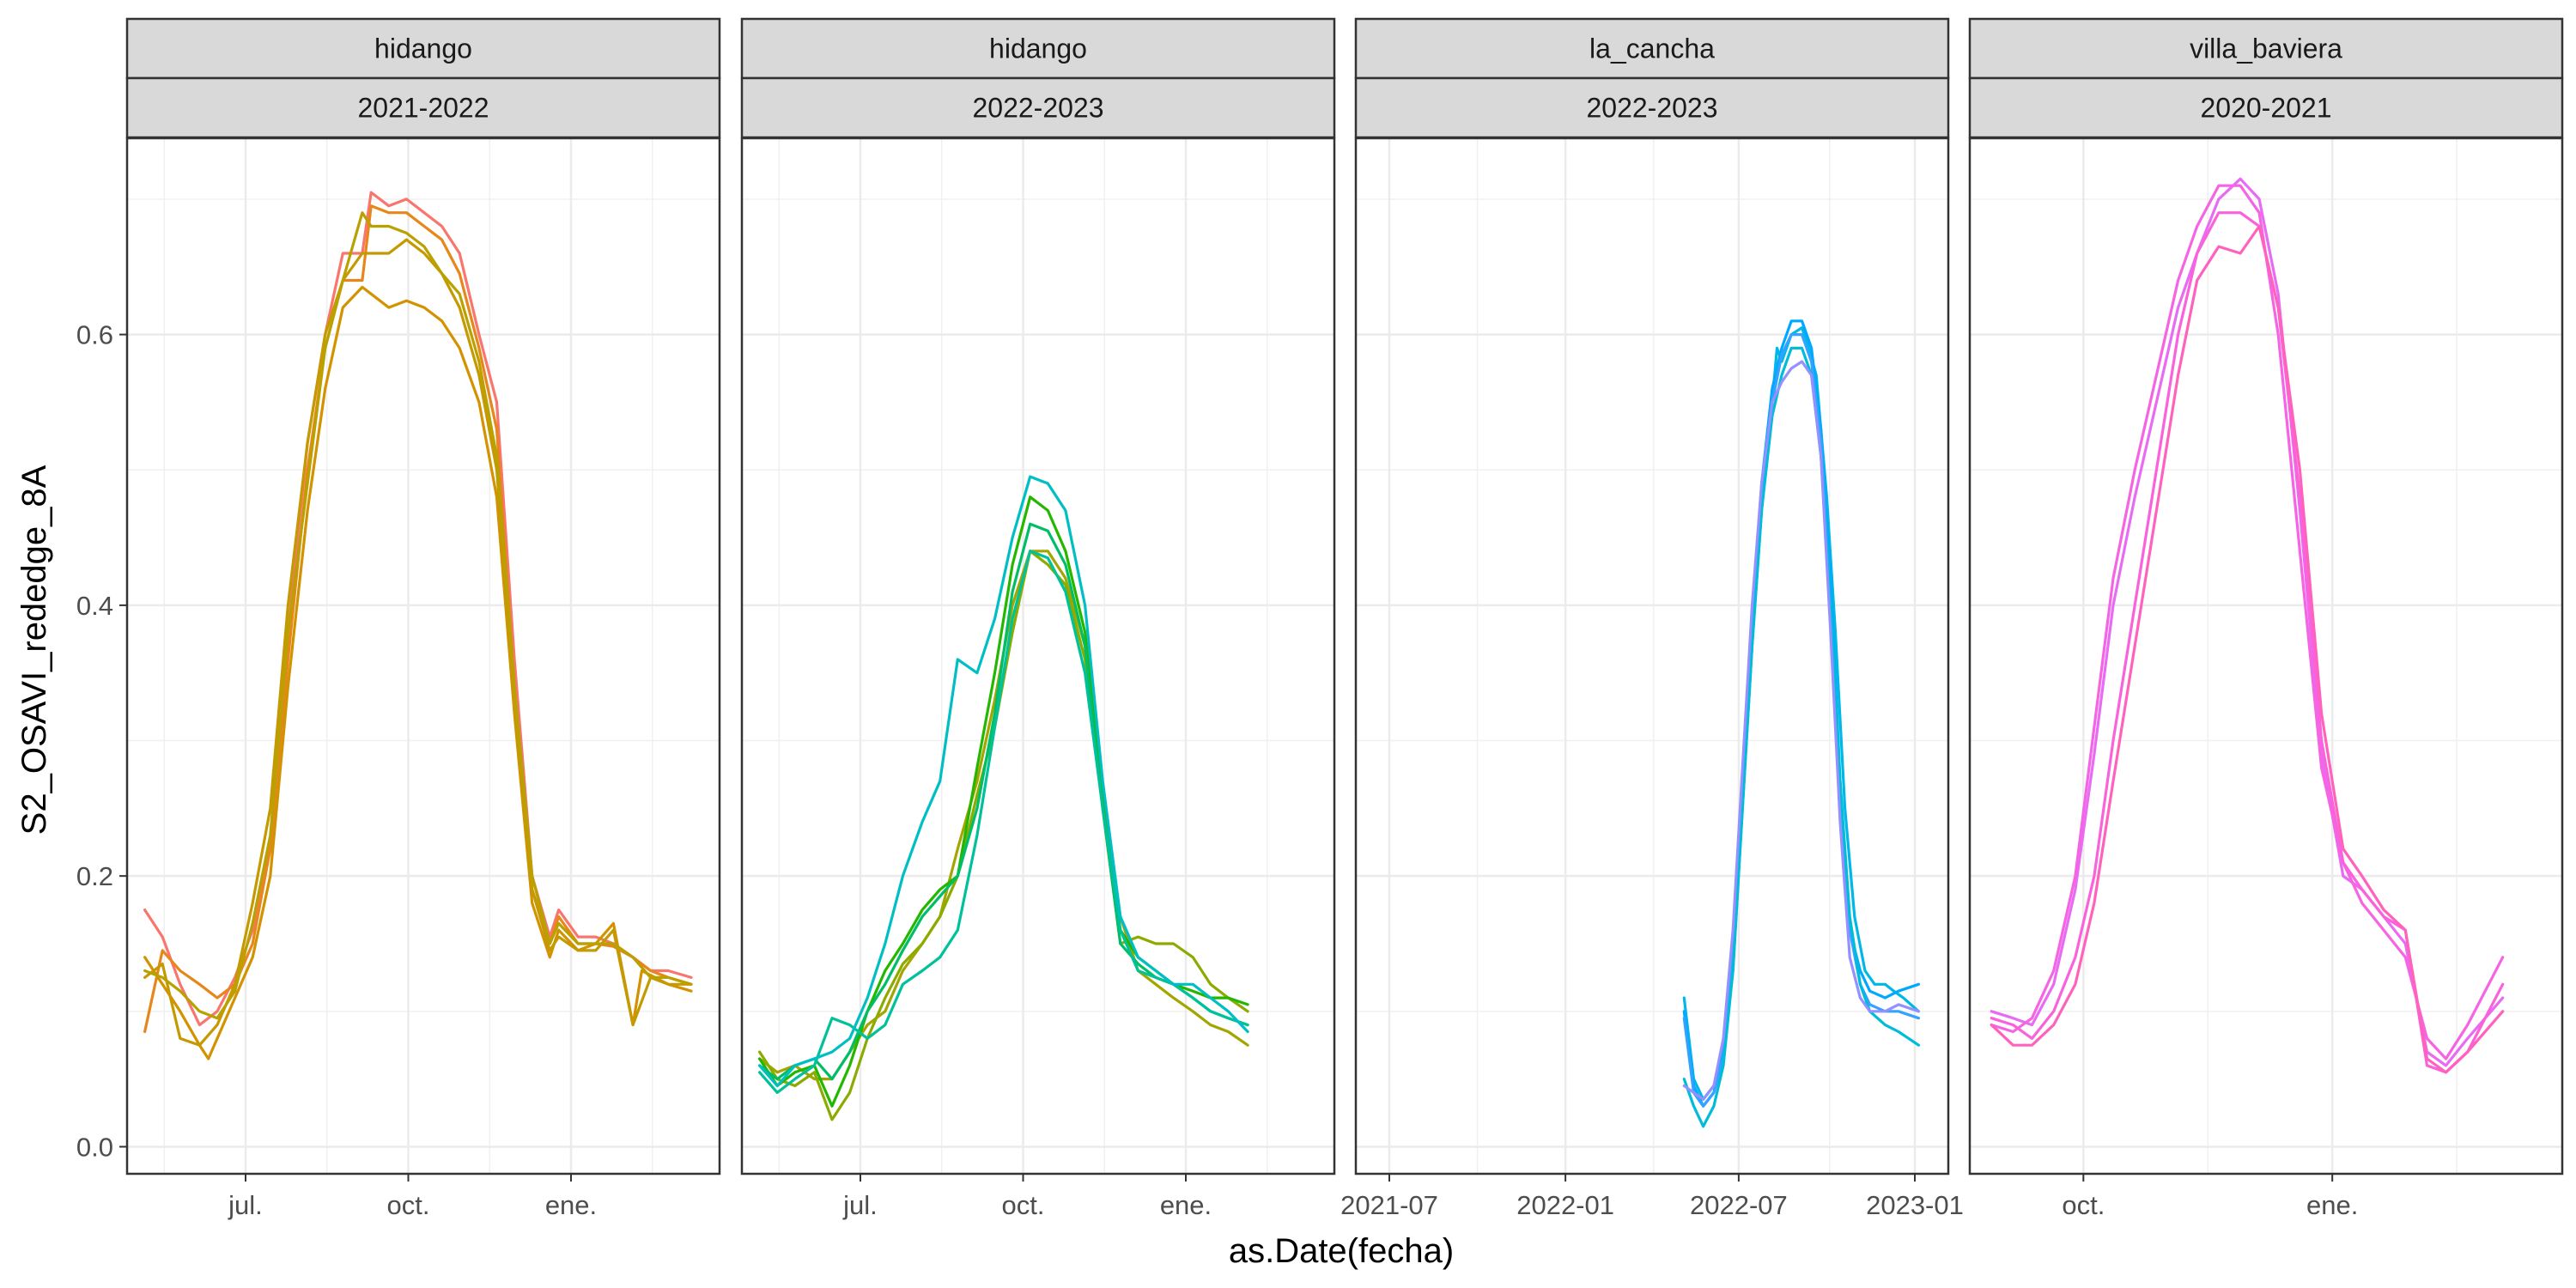  I want to click on y-tick-label: 0.2, so click(94, 876).